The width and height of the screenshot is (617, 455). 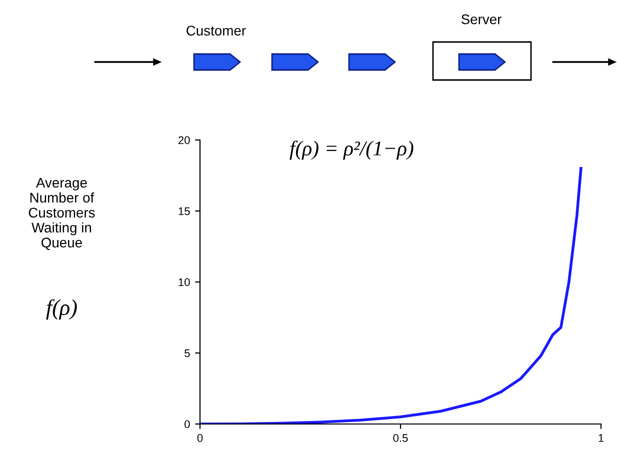 I want to click on x-tick-label: 0, so click(x=200, y=438).